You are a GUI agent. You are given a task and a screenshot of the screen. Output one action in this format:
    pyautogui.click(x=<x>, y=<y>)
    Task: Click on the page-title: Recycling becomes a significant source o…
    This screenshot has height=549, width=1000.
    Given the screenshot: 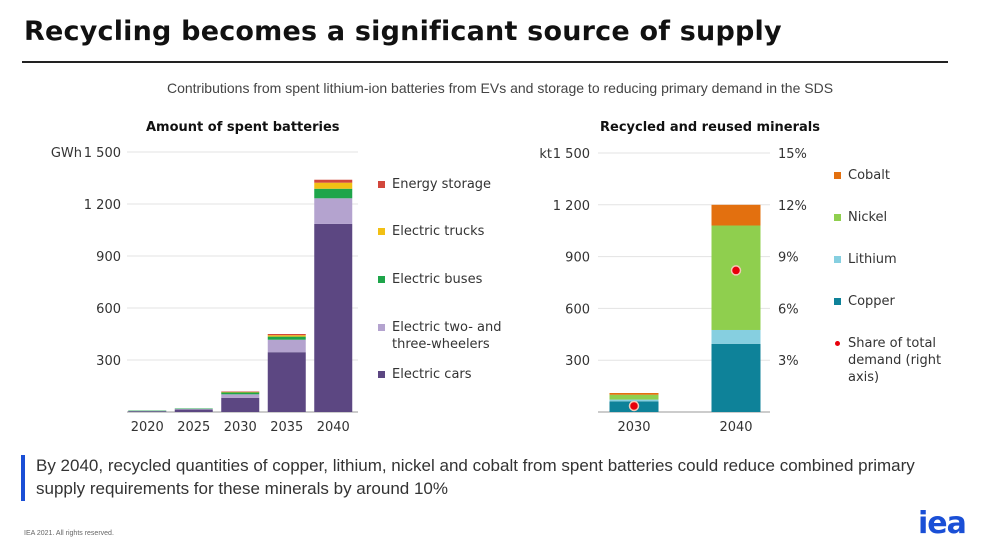 What is the action you would take?
    pyautogui.click(x=403, y=31)
    